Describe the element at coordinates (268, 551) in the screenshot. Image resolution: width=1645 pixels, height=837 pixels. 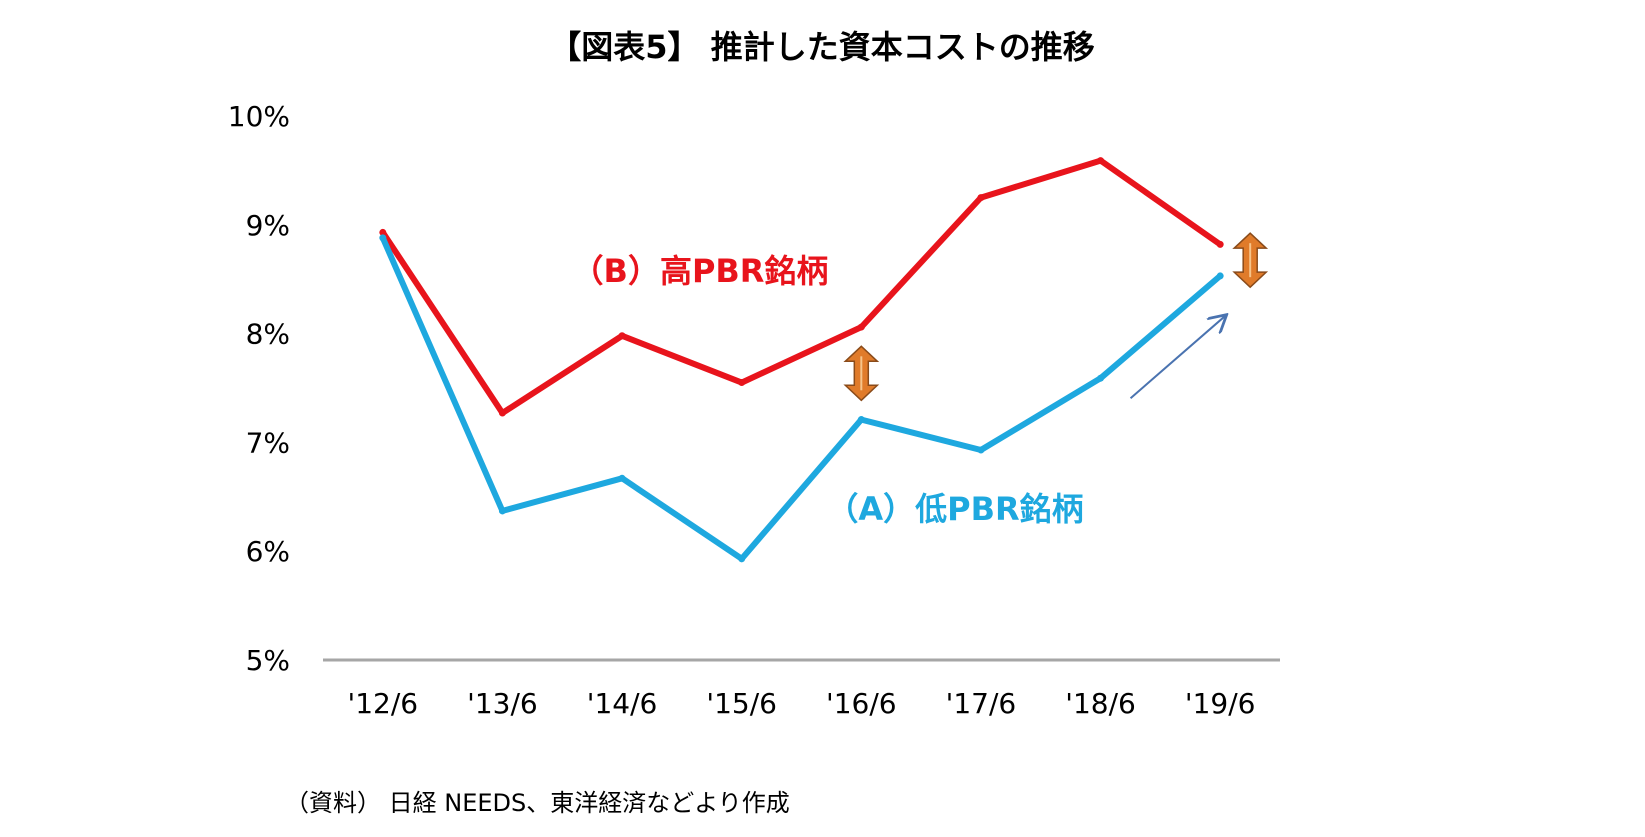
I see `y-tick-label: 6%` at that location.